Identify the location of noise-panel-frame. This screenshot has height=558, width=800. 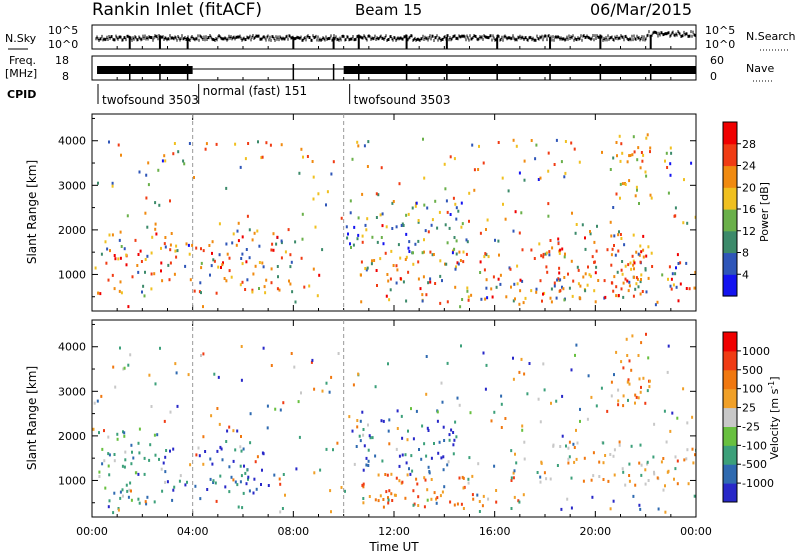
(394, 37).